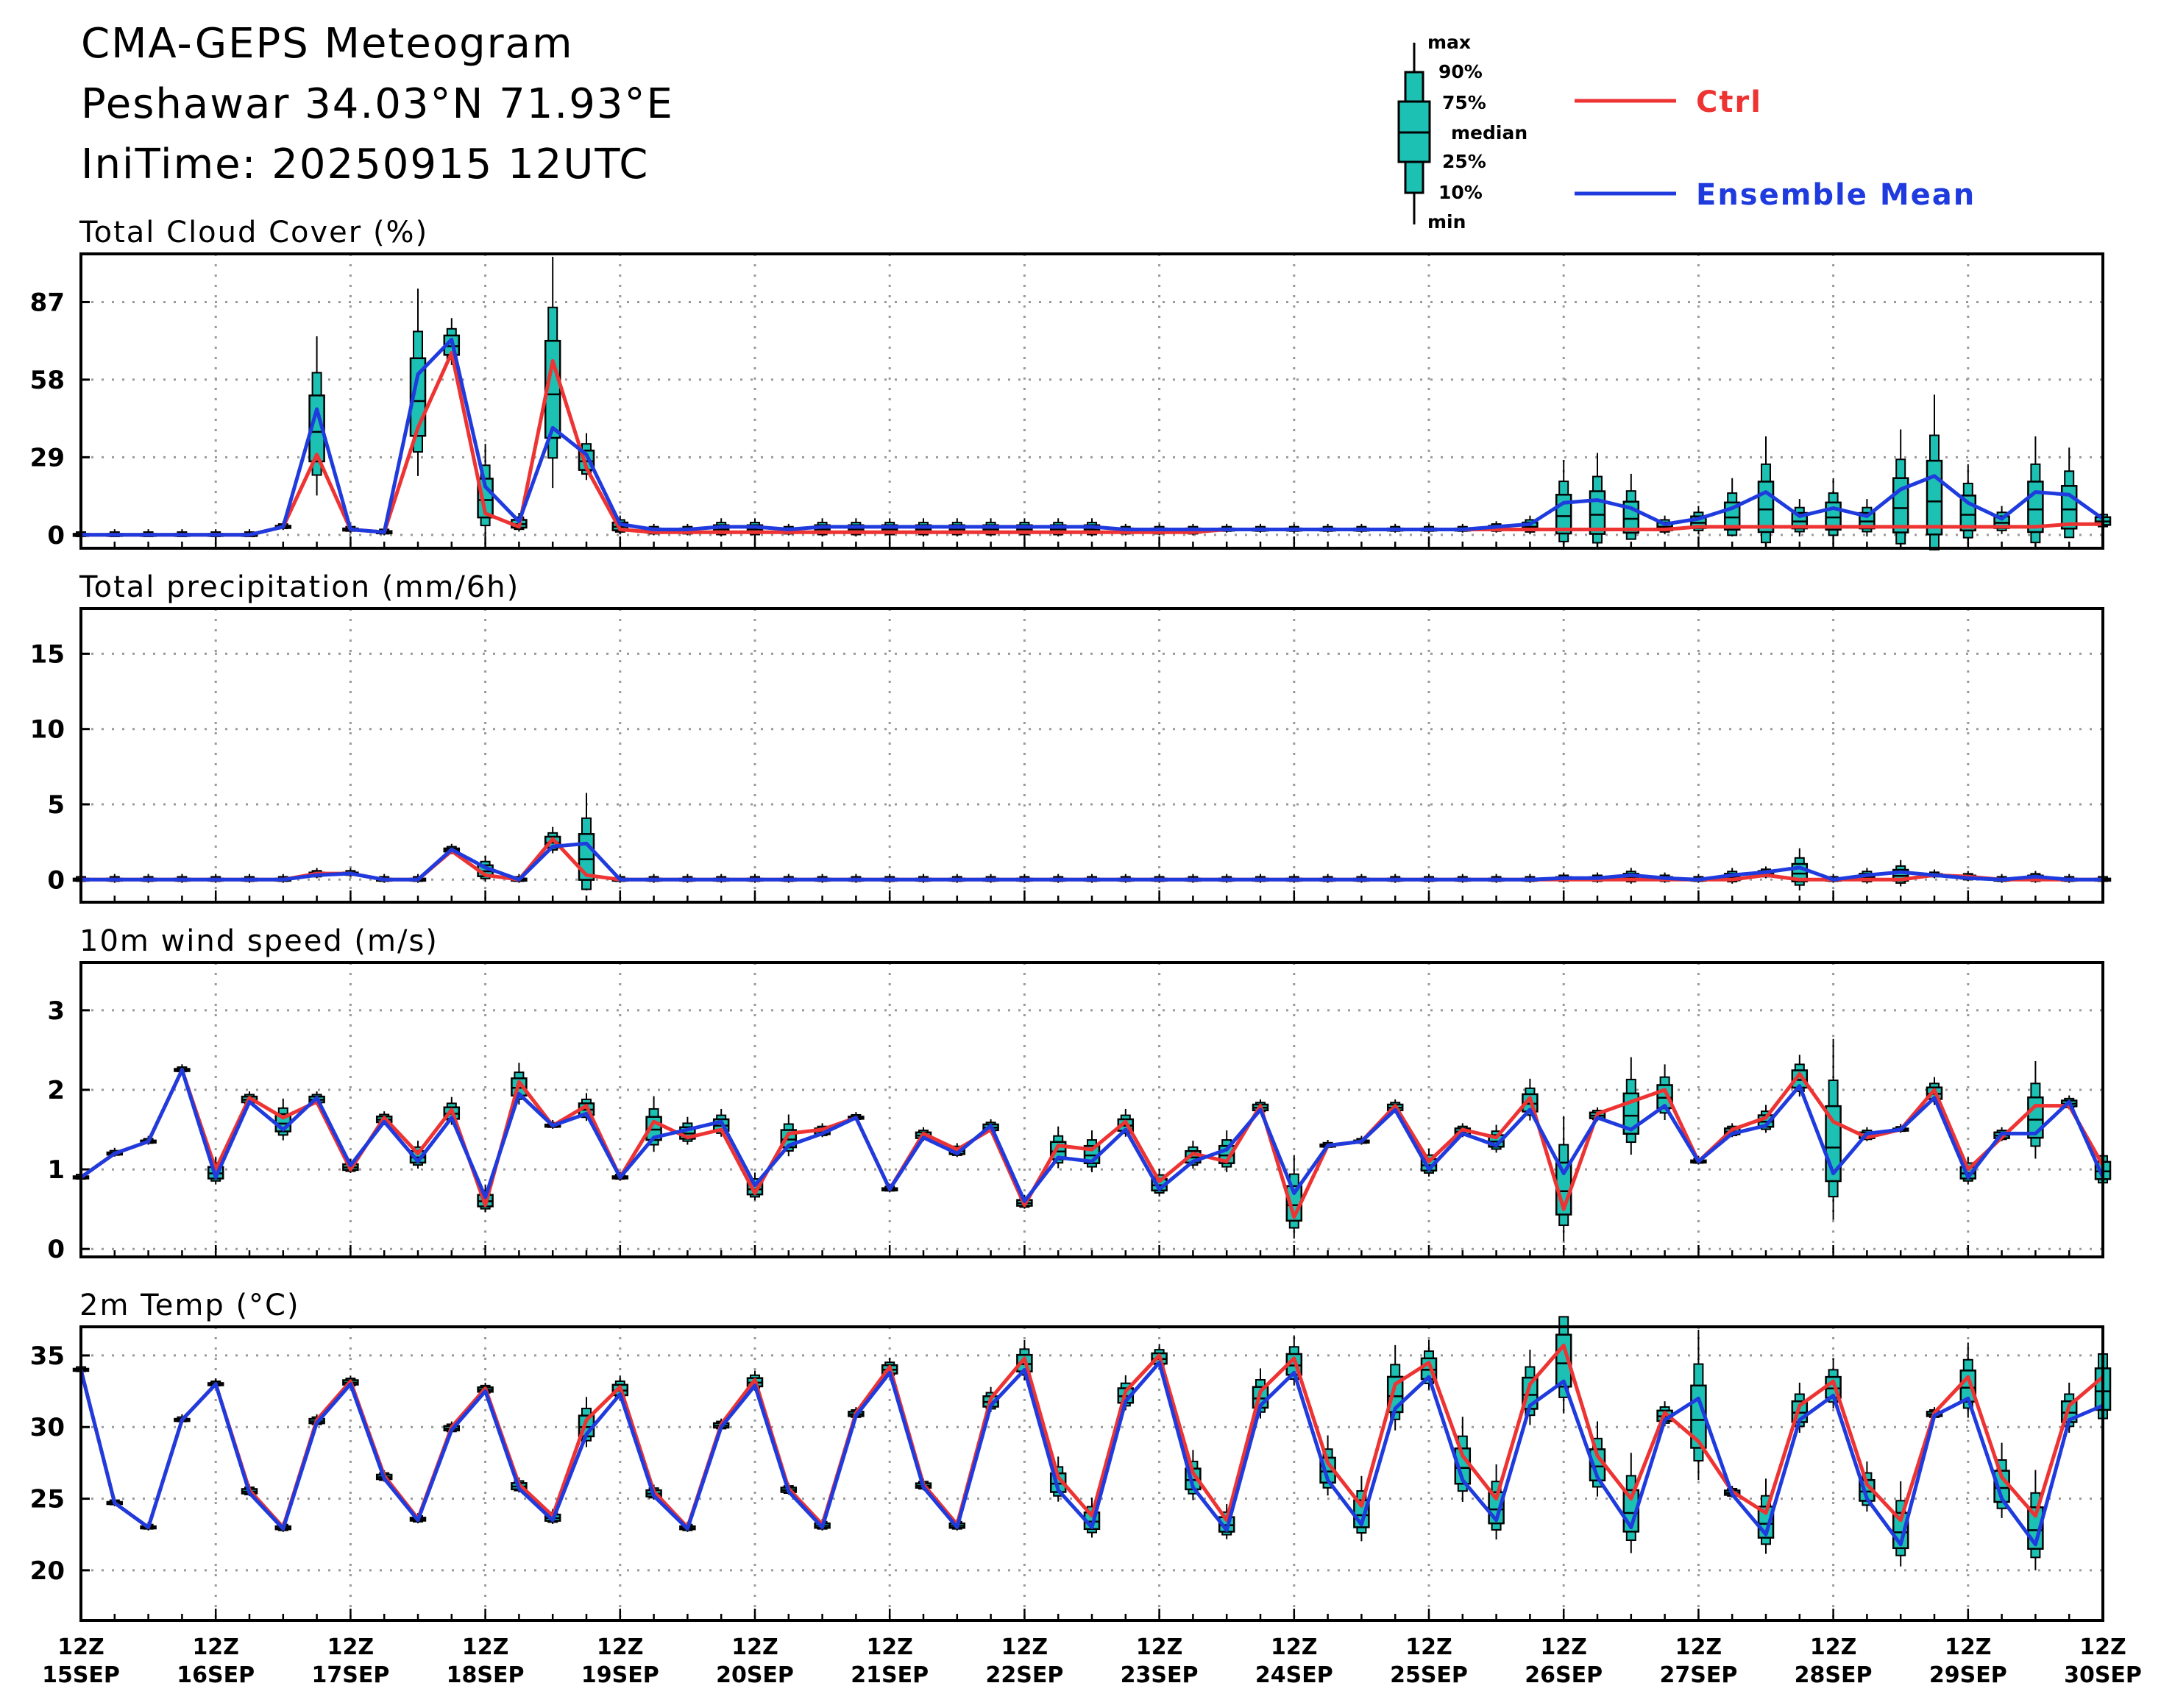 This screenshot has height=1708, width=2161. Describe the element at coordinates (620, 1675) in the screenshot. I see `x-tick-label-date: 19SEP` at that location.